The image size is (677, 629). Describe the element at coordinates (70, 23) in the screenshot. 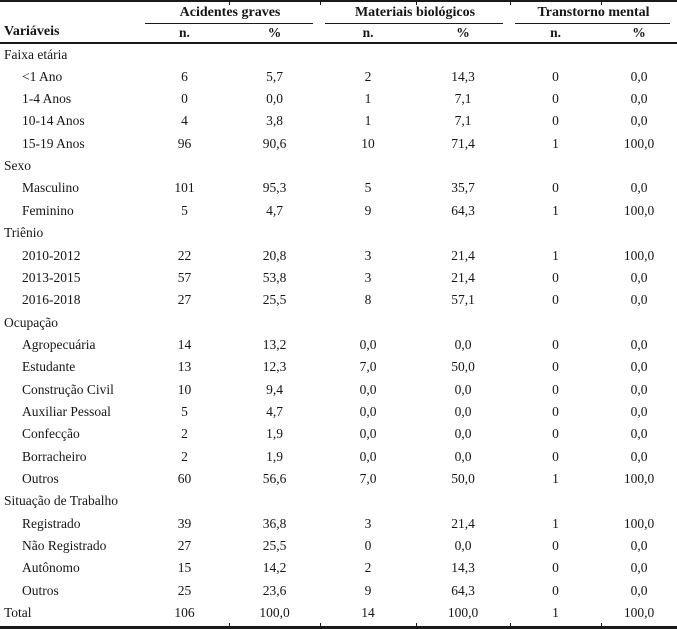

I see `column-header-variaveis: Variáveis` at that location.